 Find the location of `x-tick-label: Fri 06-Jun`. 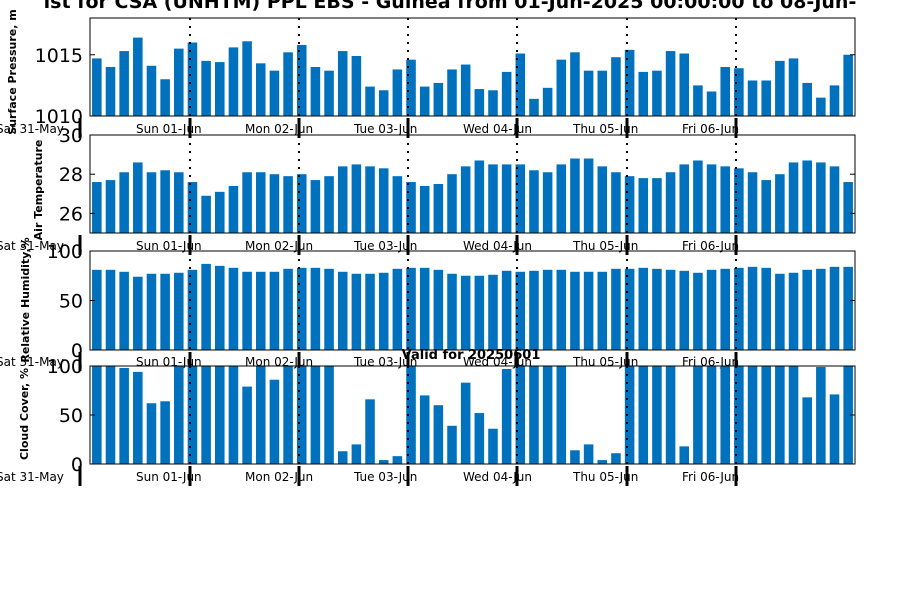

x-tick-label: Fri 06-Jun is located at coordinates (710, 129).